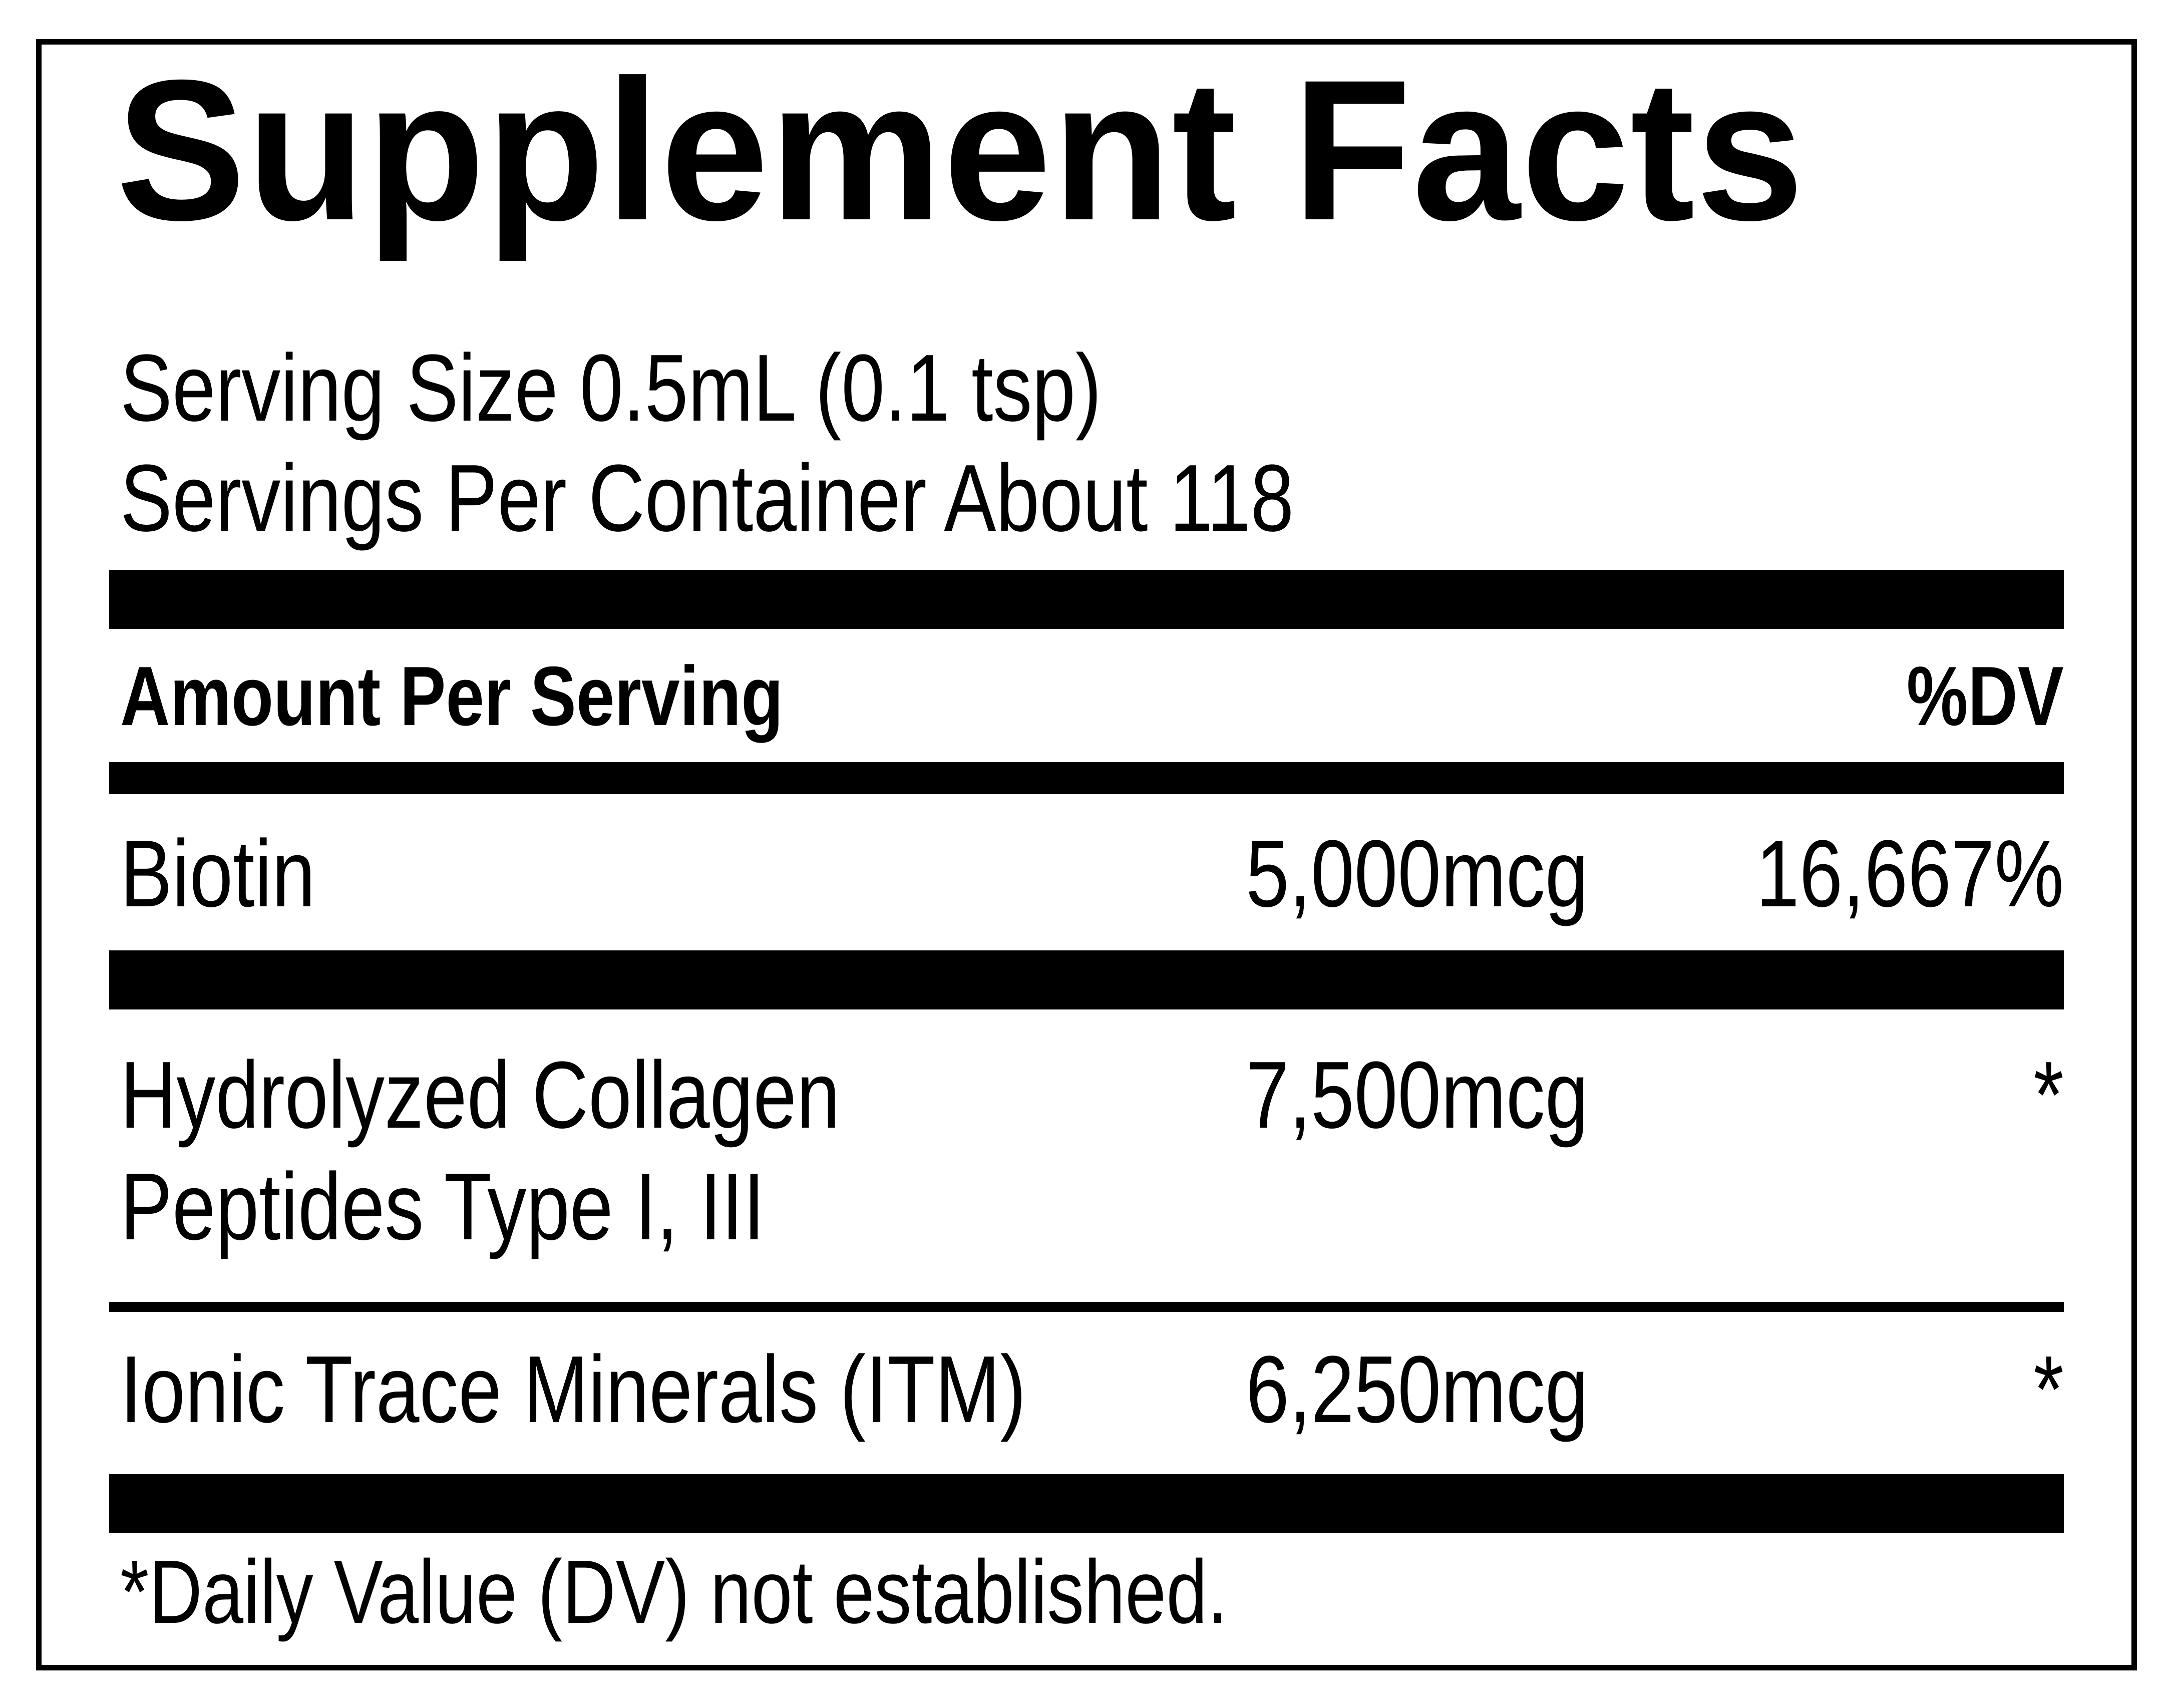 The width and height of the screenshot is (2173, 1708). Describe the element at coordinates (960, 150) in the screenshot. I see `panel-title: Supplement Facts` at that location.